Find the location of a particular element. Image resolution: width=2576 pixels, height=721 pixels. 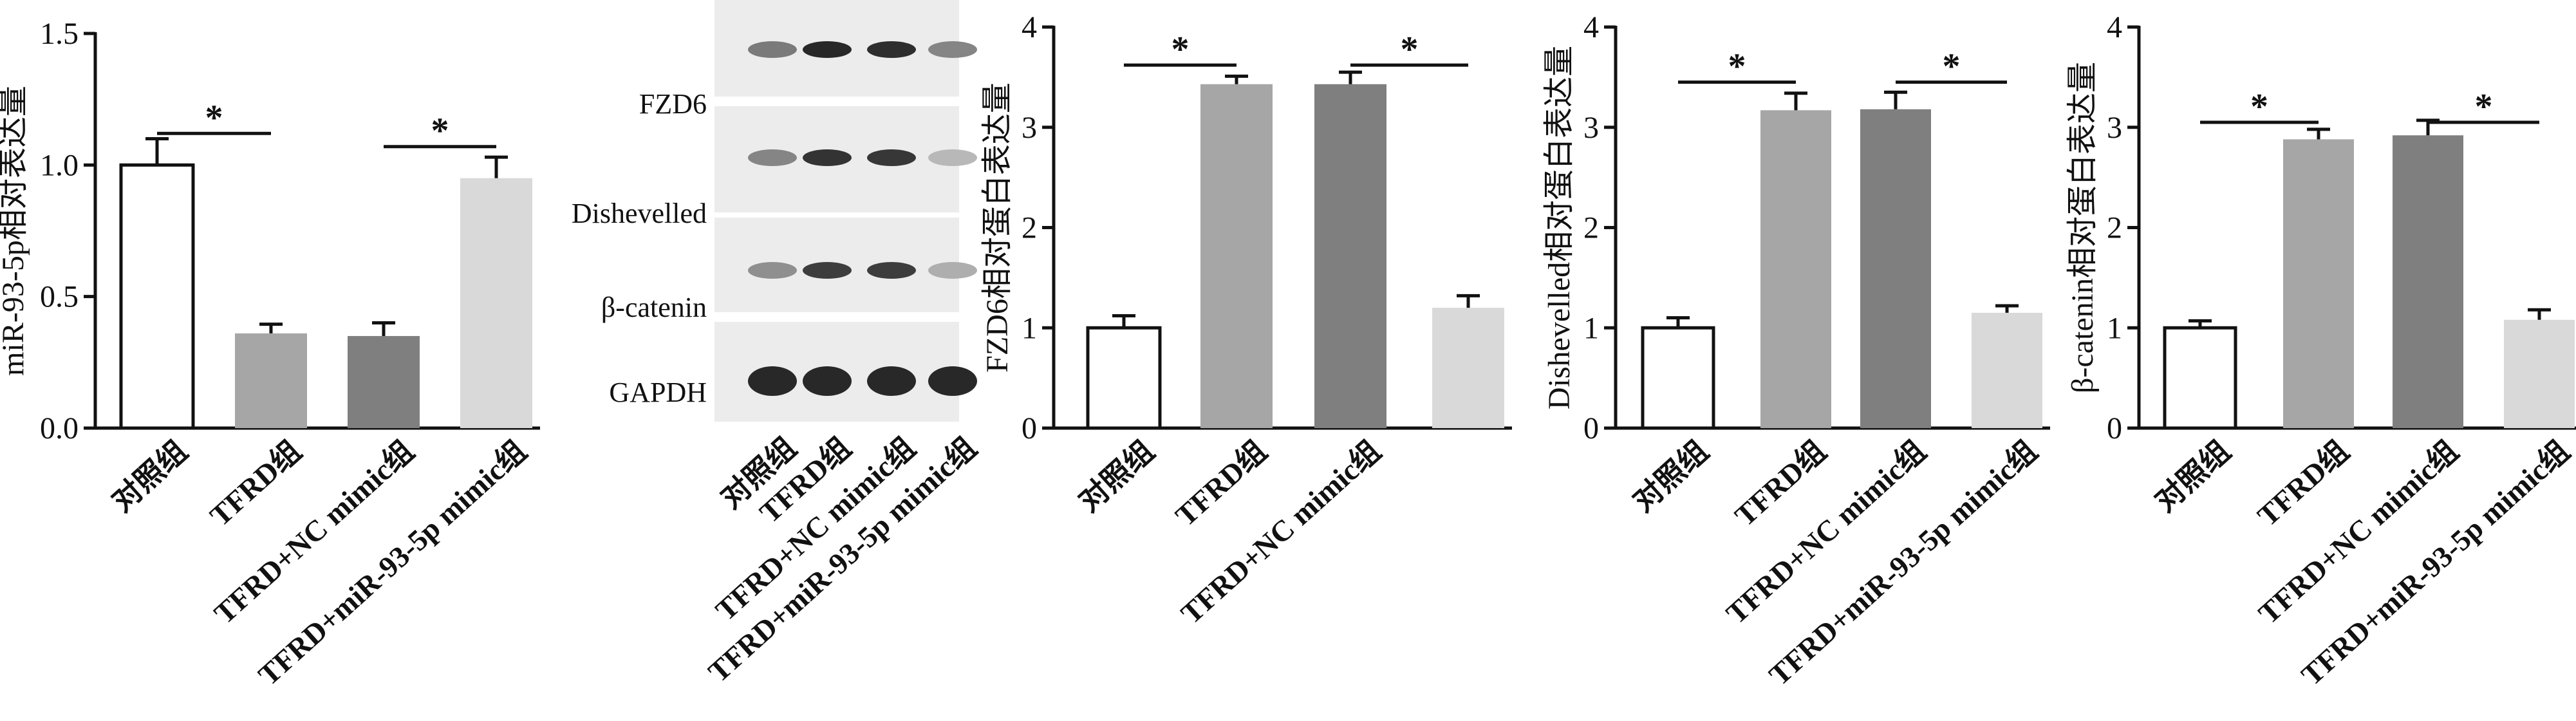

blot-row-label: GAPDH is located at coordinates (658, 392).